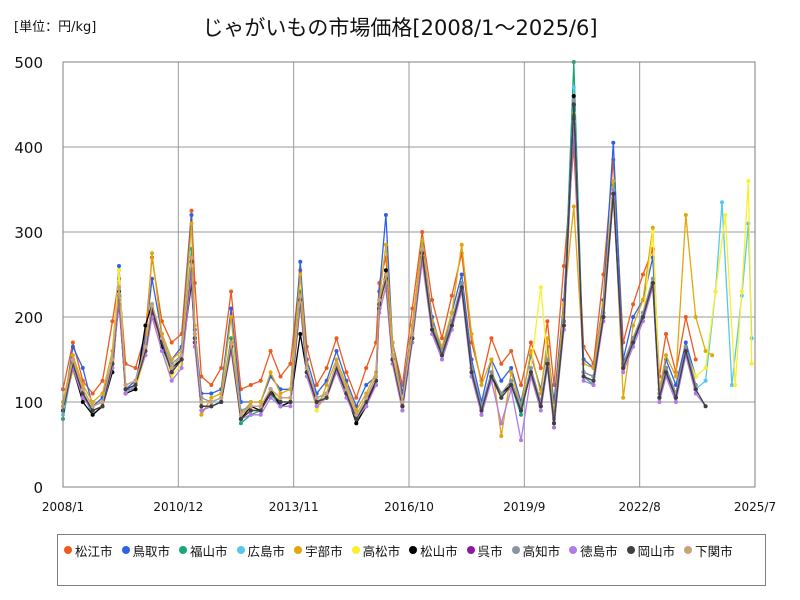 This screenshot has width=800, height=600. I want to click on x-tick-label: 2022/8, so click(640, 507).